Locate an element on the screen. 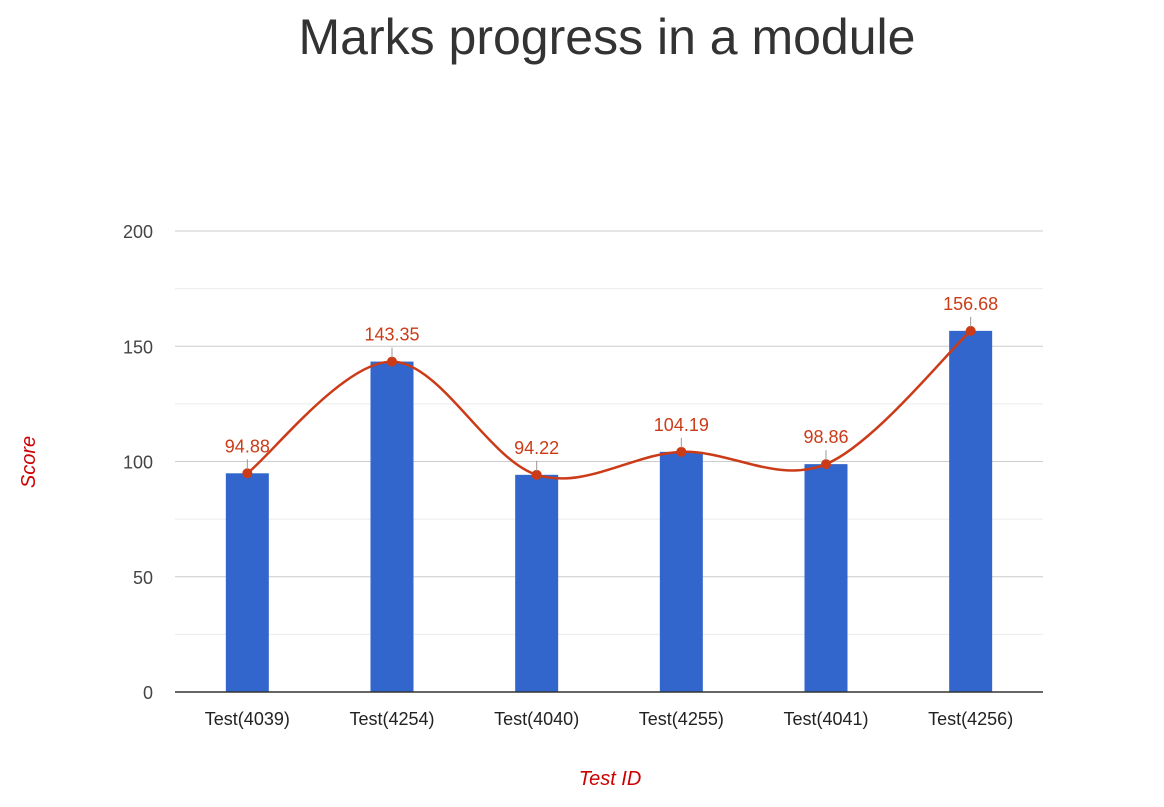 This screenshot has width=1164, height=807. x-tick-label: Test(4039) is located at coordinates (247, 719).